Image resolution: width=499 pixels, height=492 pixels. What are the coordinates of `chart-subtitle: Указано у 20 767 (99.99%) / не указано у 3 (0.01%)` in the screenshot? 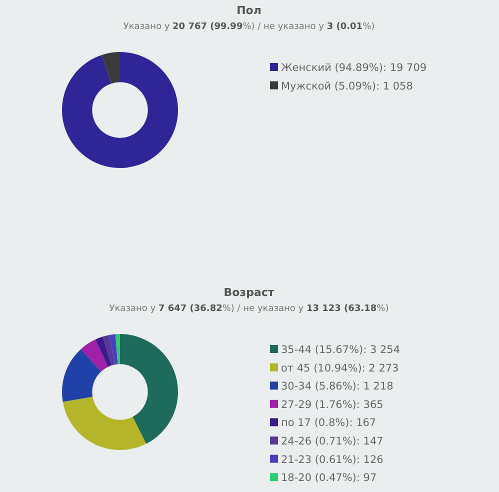 It's located at (249, 27).